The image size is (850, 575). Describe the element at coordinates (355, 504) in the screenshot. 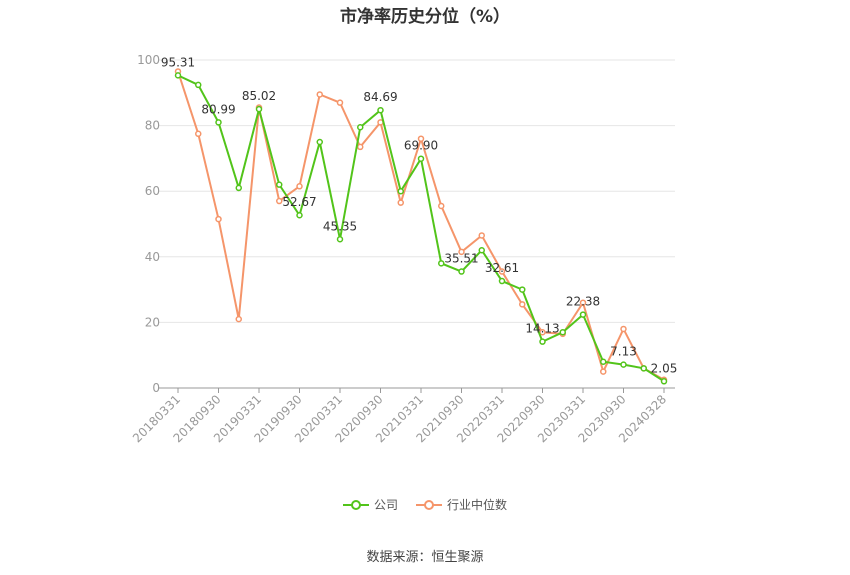

I see `legend-company-icon` at that location.